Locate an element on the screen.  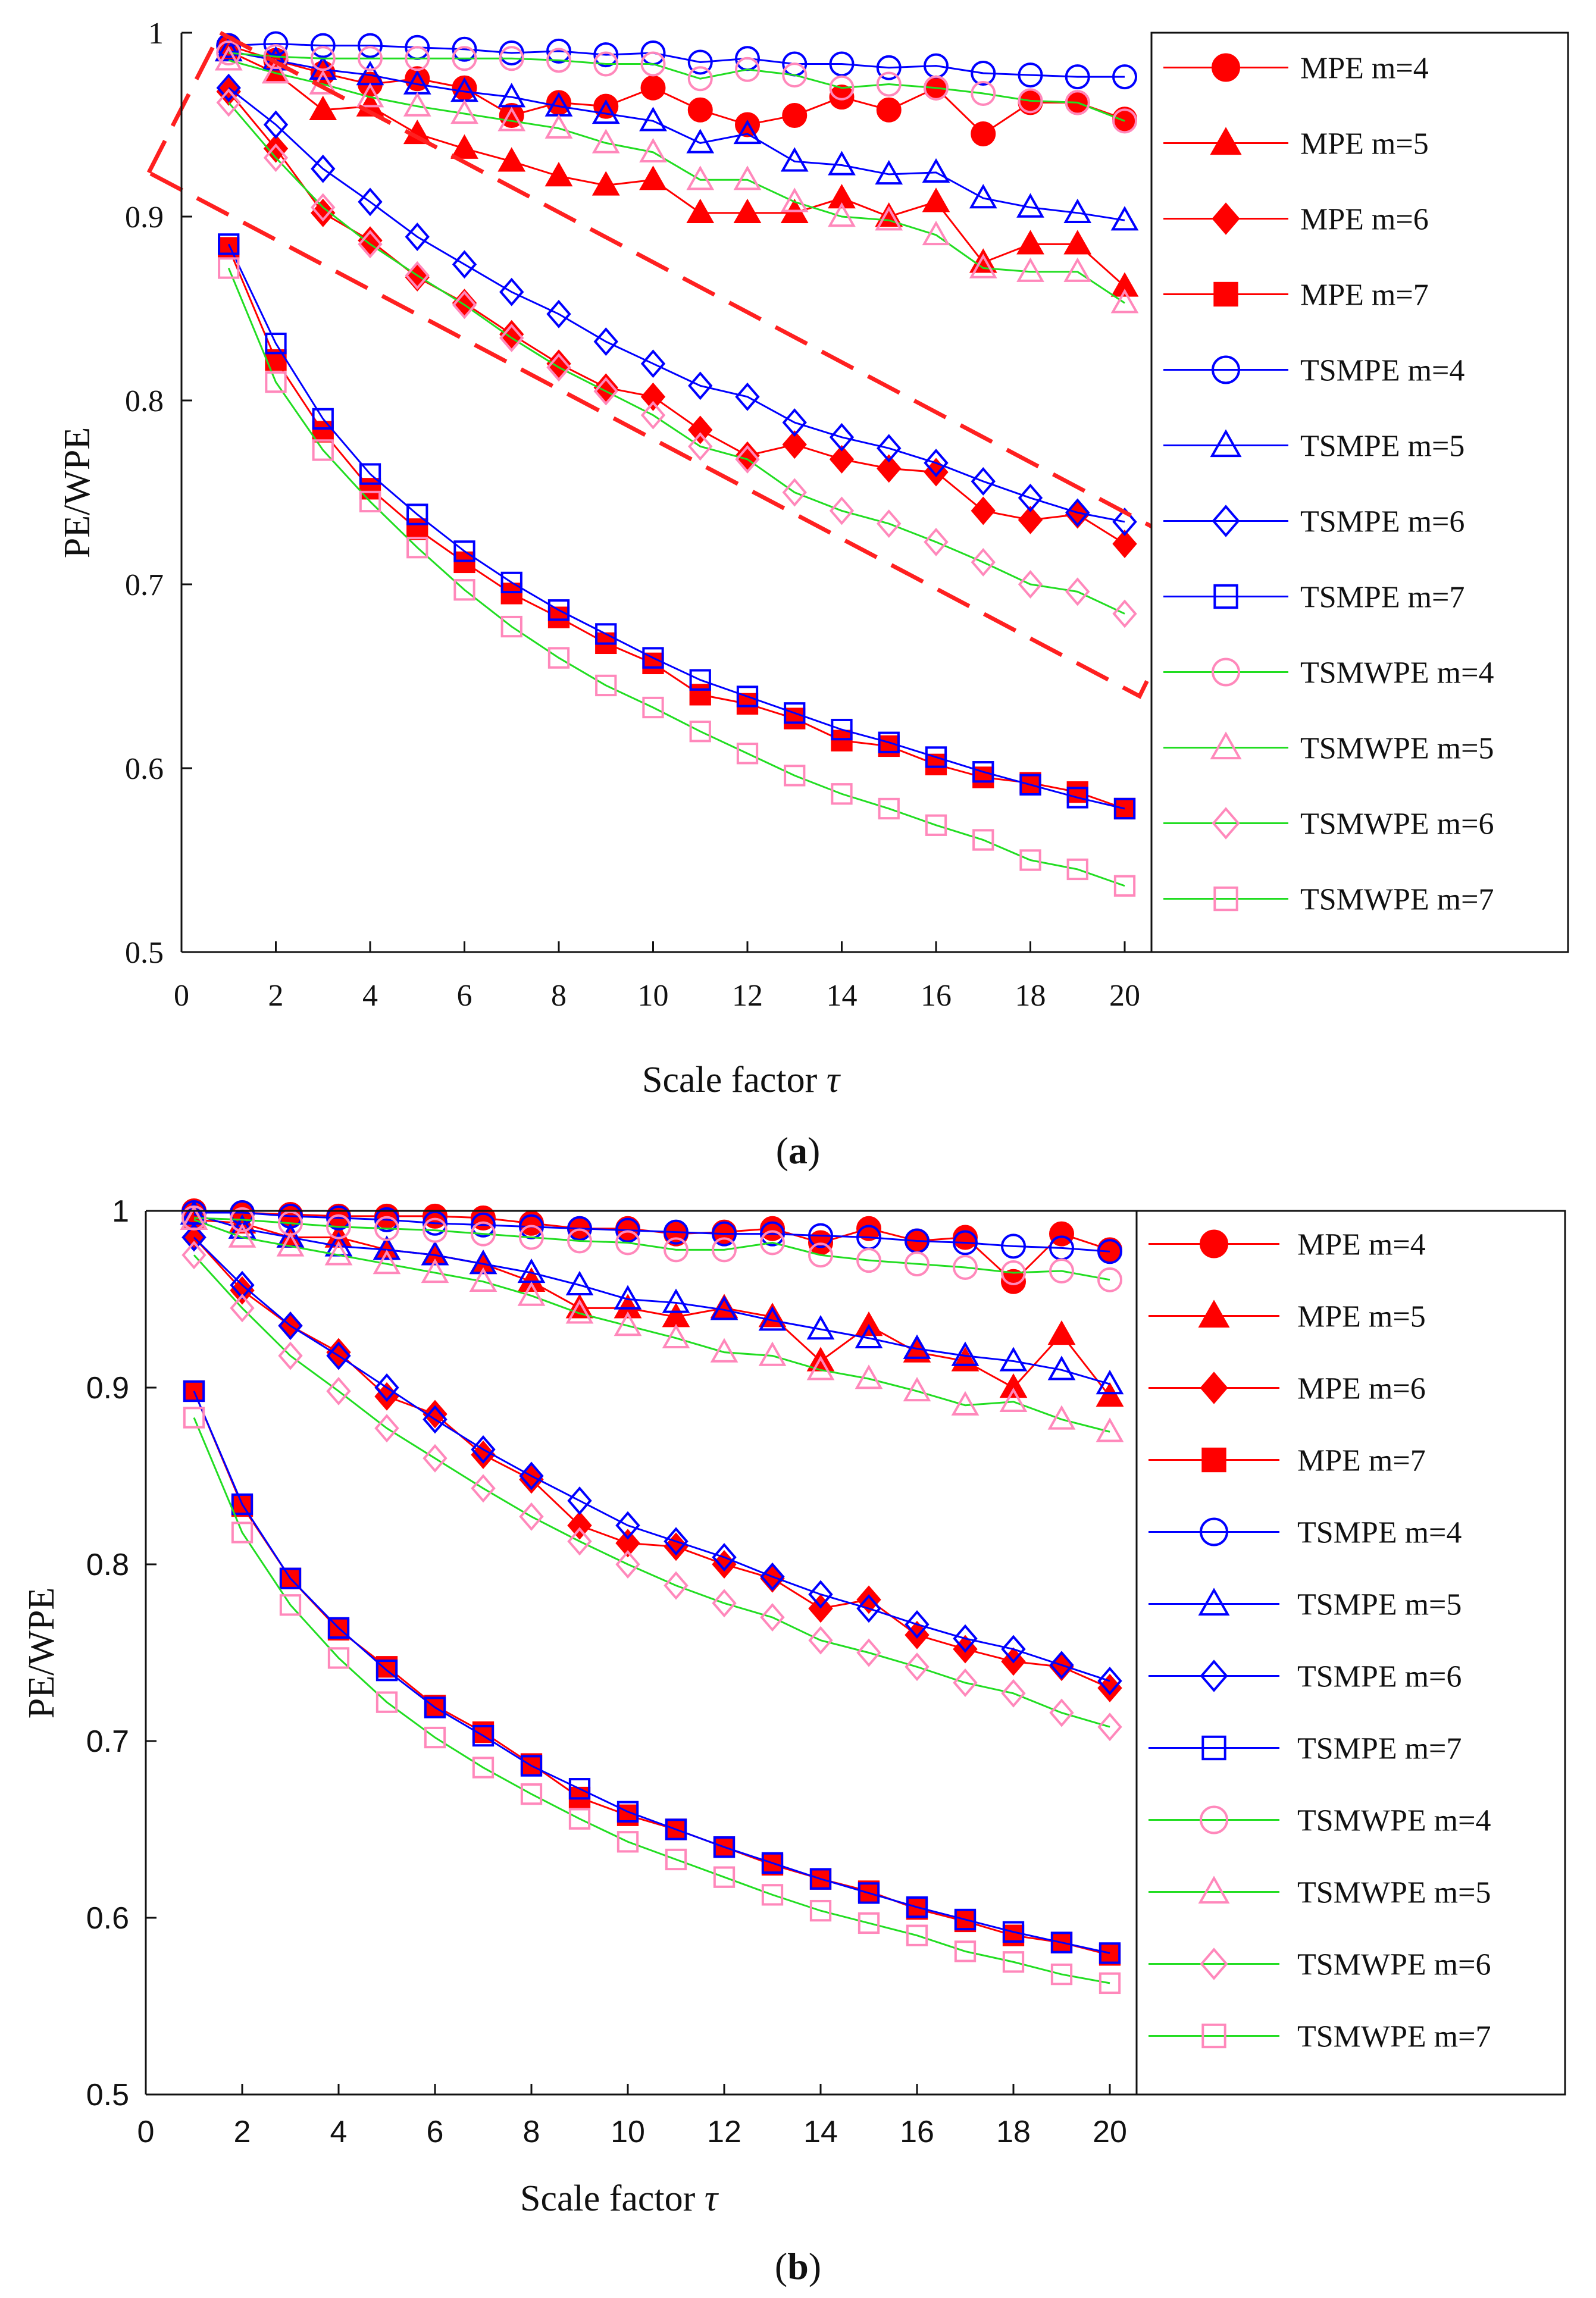
legend-label: TSMWPE m=6 is located at coordinates (1394, 1965).